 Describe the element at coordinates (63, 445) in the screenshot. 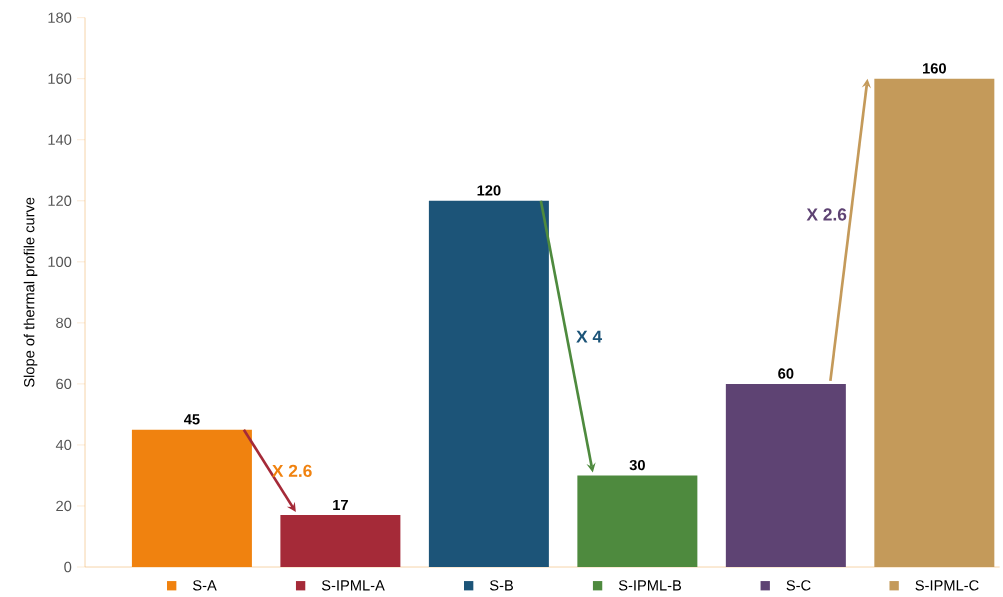

I see `y-tick-label: 40` at that location.